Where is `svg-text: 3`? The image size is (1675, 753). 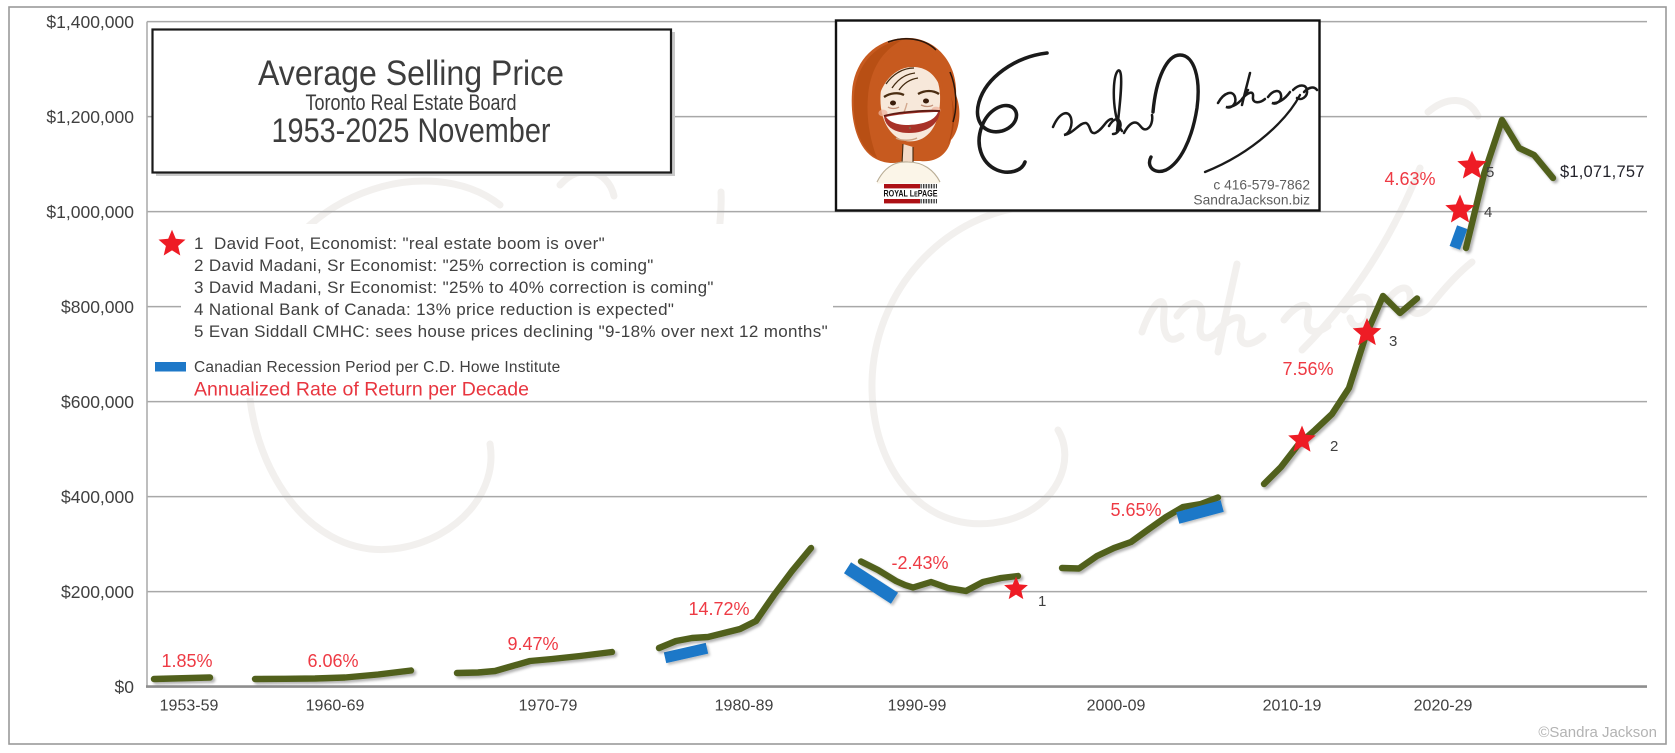
svg-text: 3 is located at coordinates (1393, 341).